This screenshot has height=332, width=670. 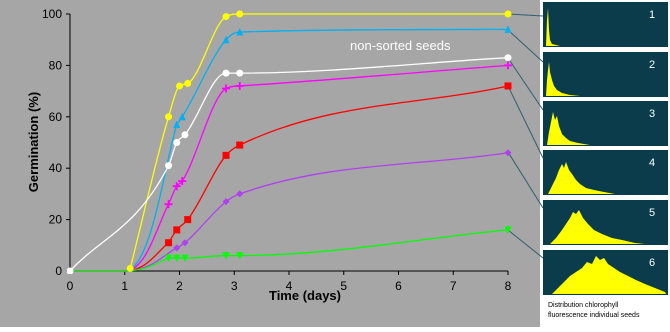 What do you see at coordinates (56, 117) in the screenshot?
I see `y-tick-label: 60` at bounding box center [56, 117].